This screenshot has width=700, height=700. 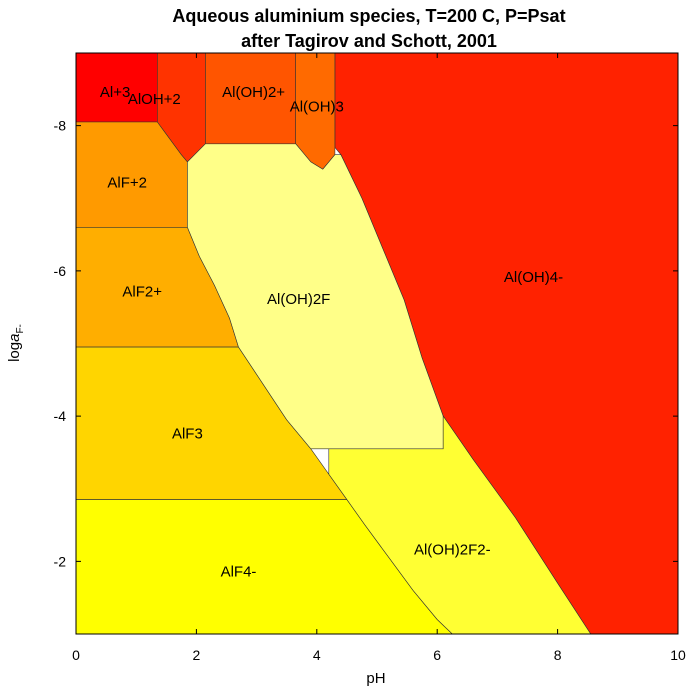 I want to click on y-axis-label-italic: a, so click(x=14, y=338).